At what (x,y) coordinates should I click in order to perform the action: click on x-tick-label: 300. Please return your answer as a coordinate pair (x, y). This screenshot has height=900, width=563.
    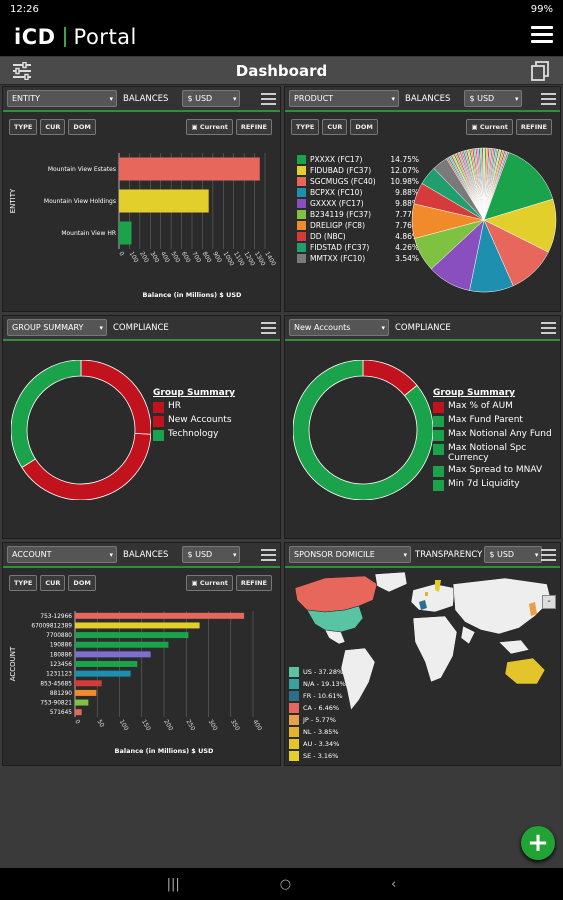
    Looking at the image, I should click on (155, 258).